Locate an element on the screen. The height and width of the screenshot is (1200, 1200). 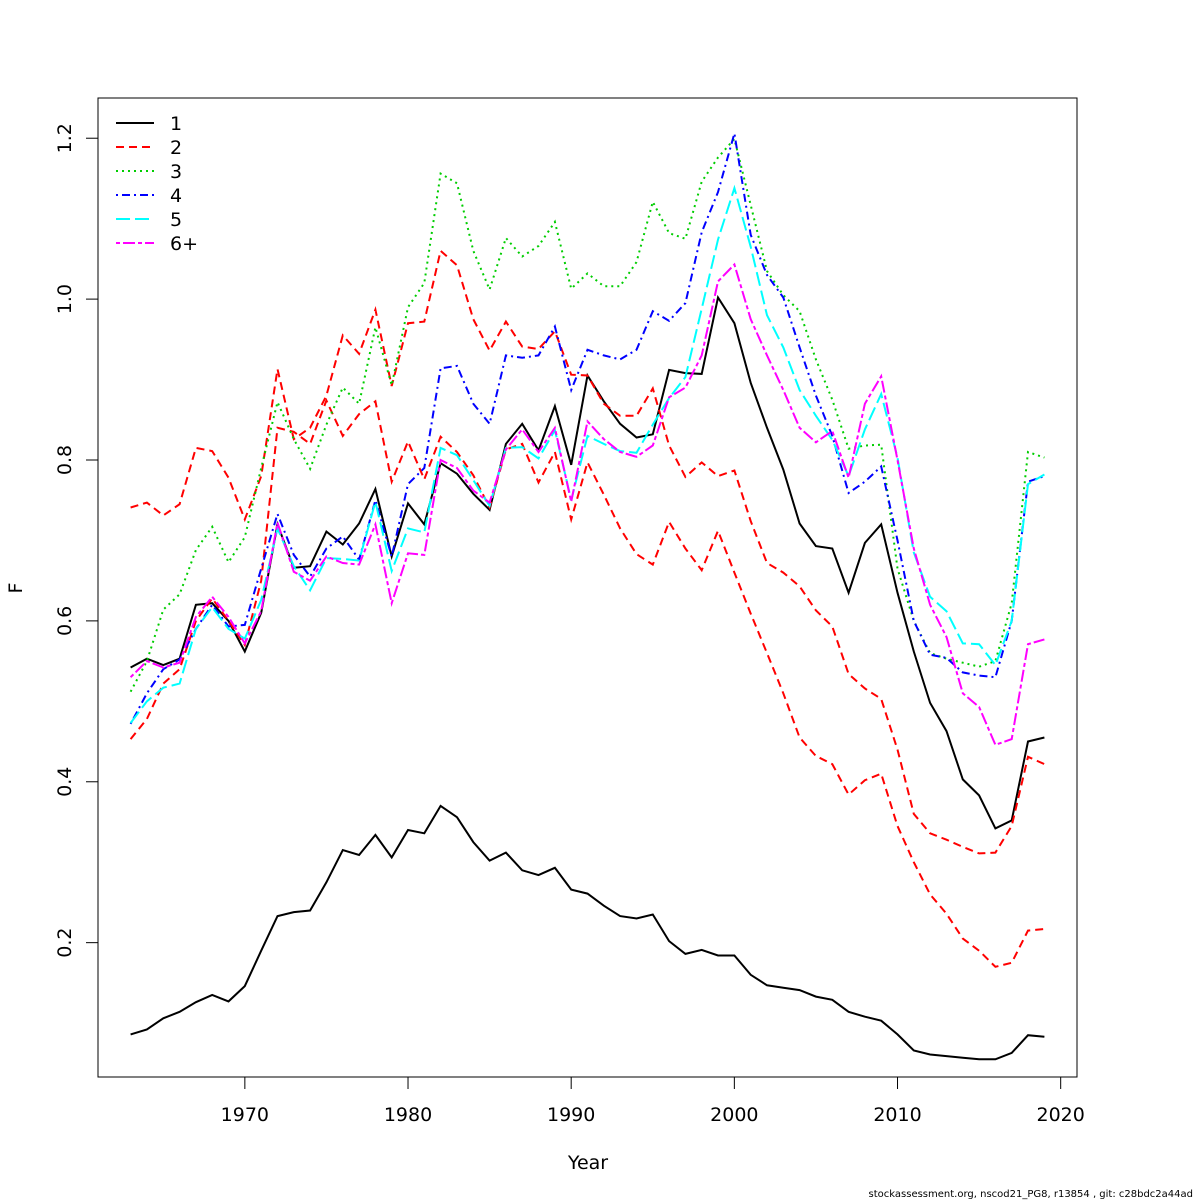
y-axis: 0.2 0.4 0.6 0.8 1.0 1.2 is located at coordinates (76, 540).